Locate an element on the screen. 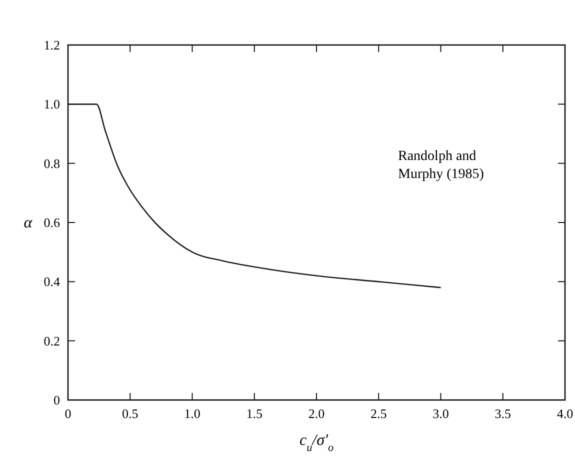 The height and width of the screenshot is (470, 575). x-axis-title: c$_{u}$/σ'$_{o}$ is located at coordinates (316, 443).